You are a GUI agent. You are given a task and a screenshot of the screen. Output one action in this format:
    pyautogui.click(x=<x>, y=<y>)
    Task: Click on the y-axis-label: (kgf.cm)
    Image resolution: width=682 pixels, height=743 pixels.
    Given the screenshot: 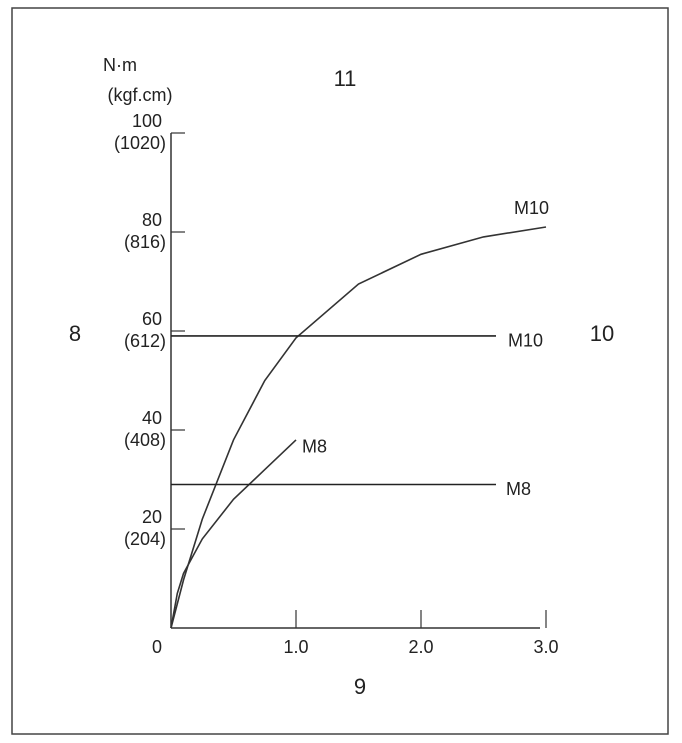 What is the action you would take?
    pyautogui.click(x=140, y=95)
    